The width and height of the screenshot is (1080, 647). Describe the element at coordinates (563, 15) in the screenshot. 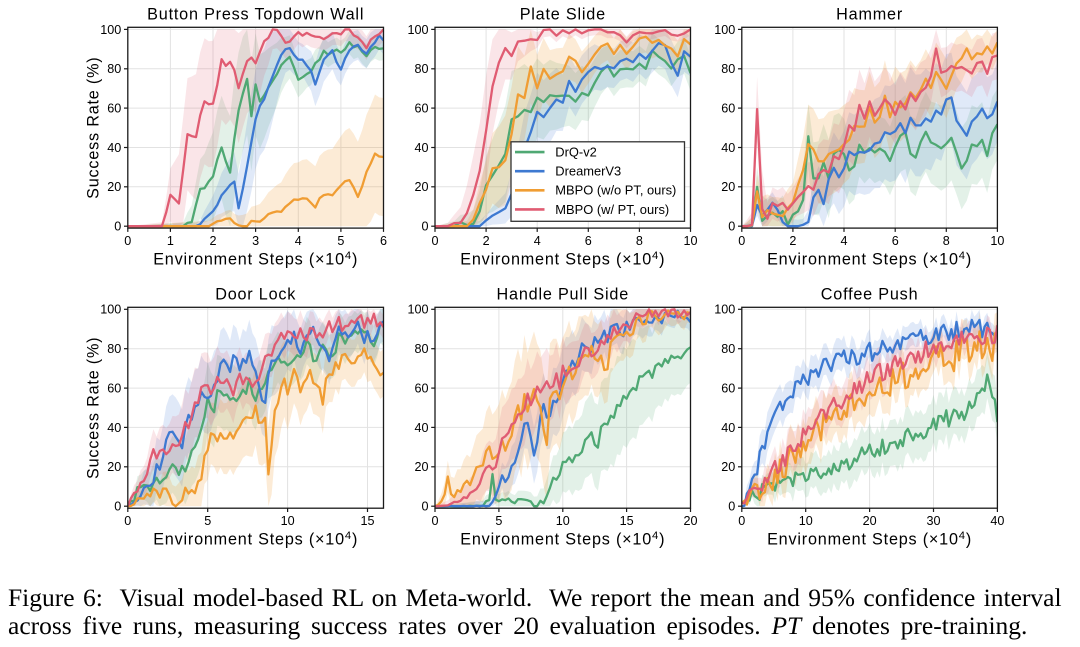

I see `svg-text: Plate Slide` at that location.